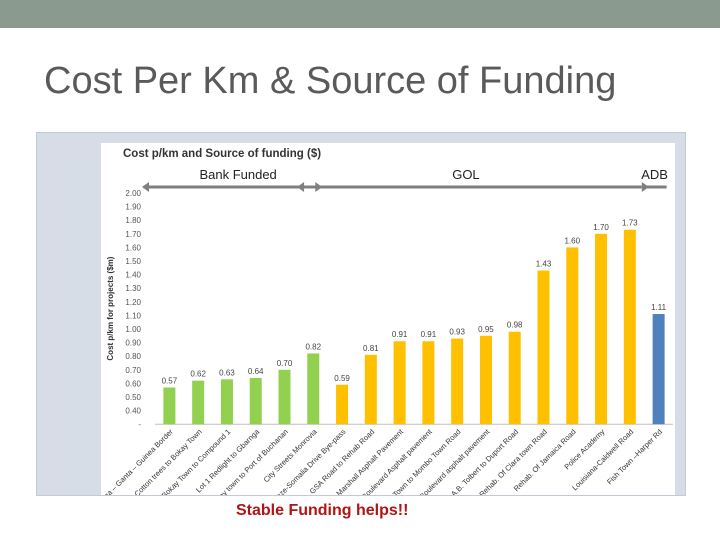 The width and height of the screenshot is (720, 540). What do you see at coordinates (237, 174) in the screenshot?
I see `bank-funded-label: Bank Funded` at bounding box center [237, 174].